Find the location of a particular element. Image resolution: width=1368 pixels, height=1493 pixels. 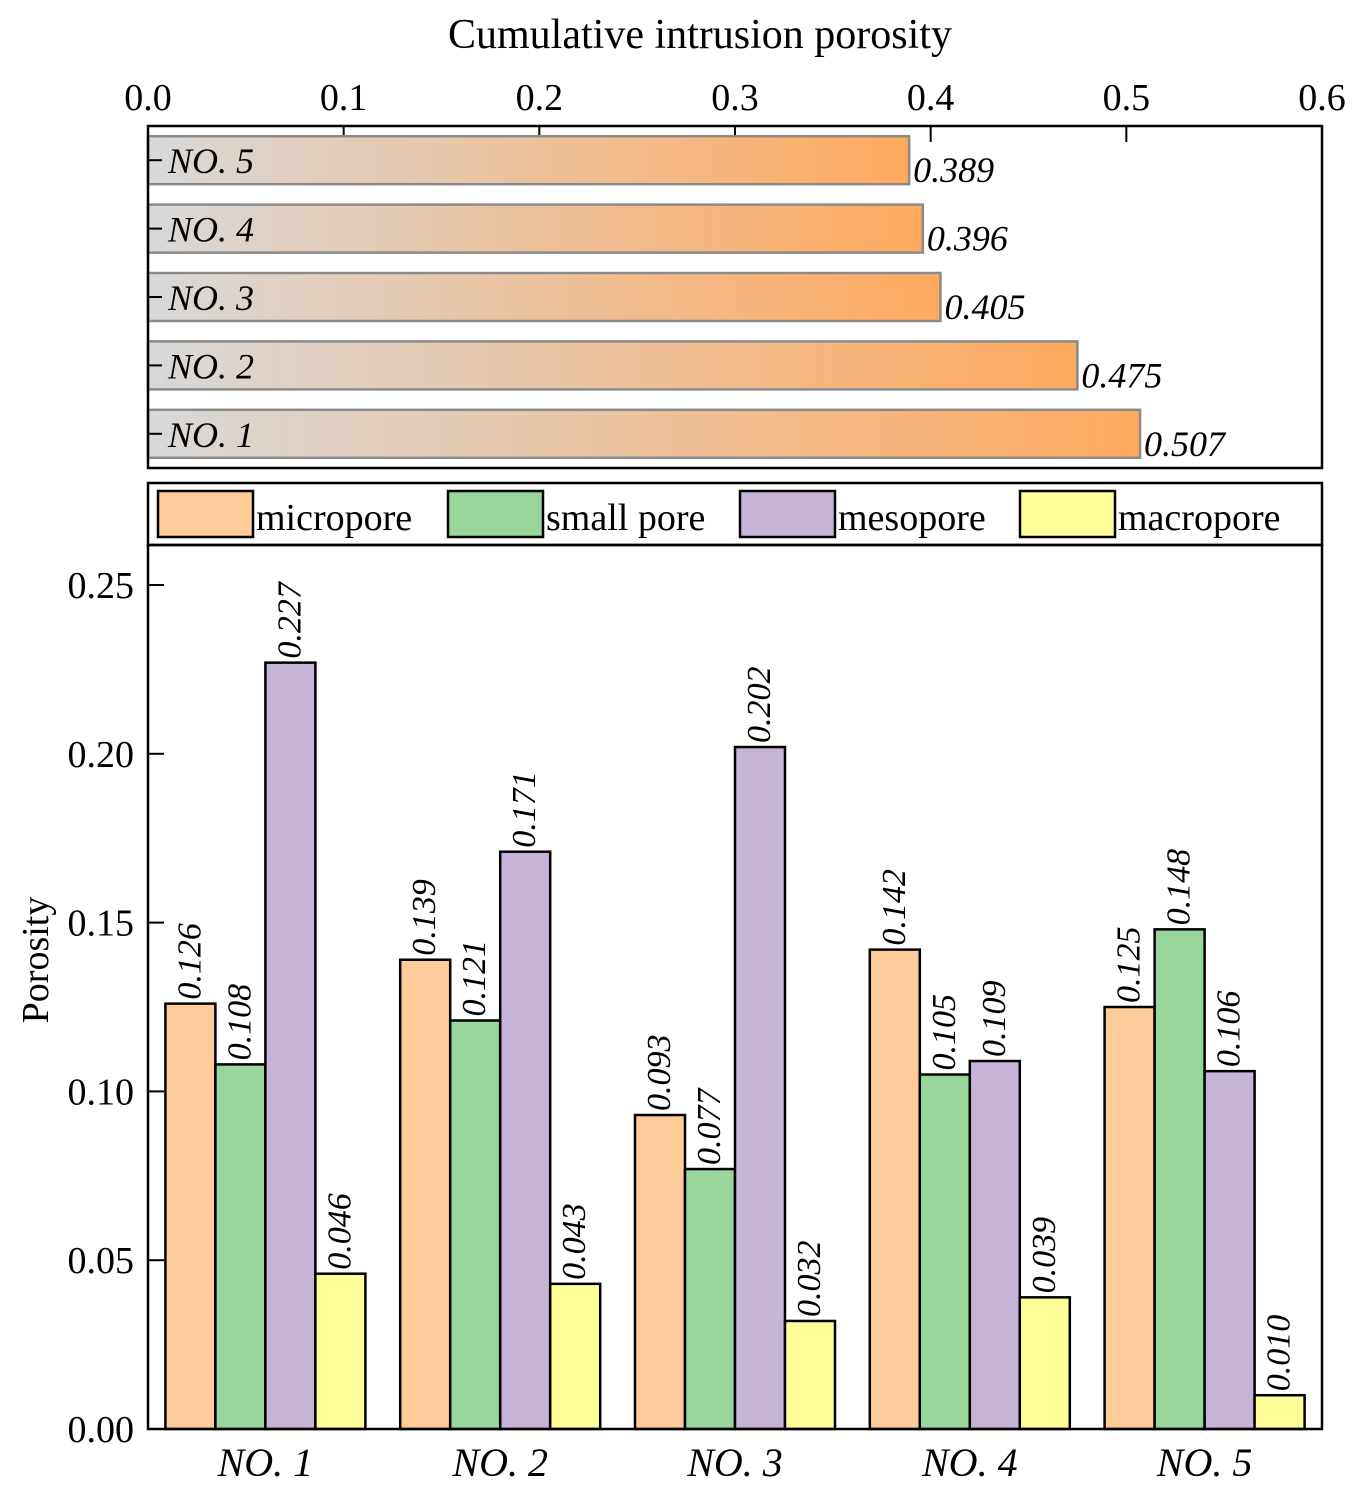

top-x-tick-label: 0.0 is located at coordinates (148, 98).